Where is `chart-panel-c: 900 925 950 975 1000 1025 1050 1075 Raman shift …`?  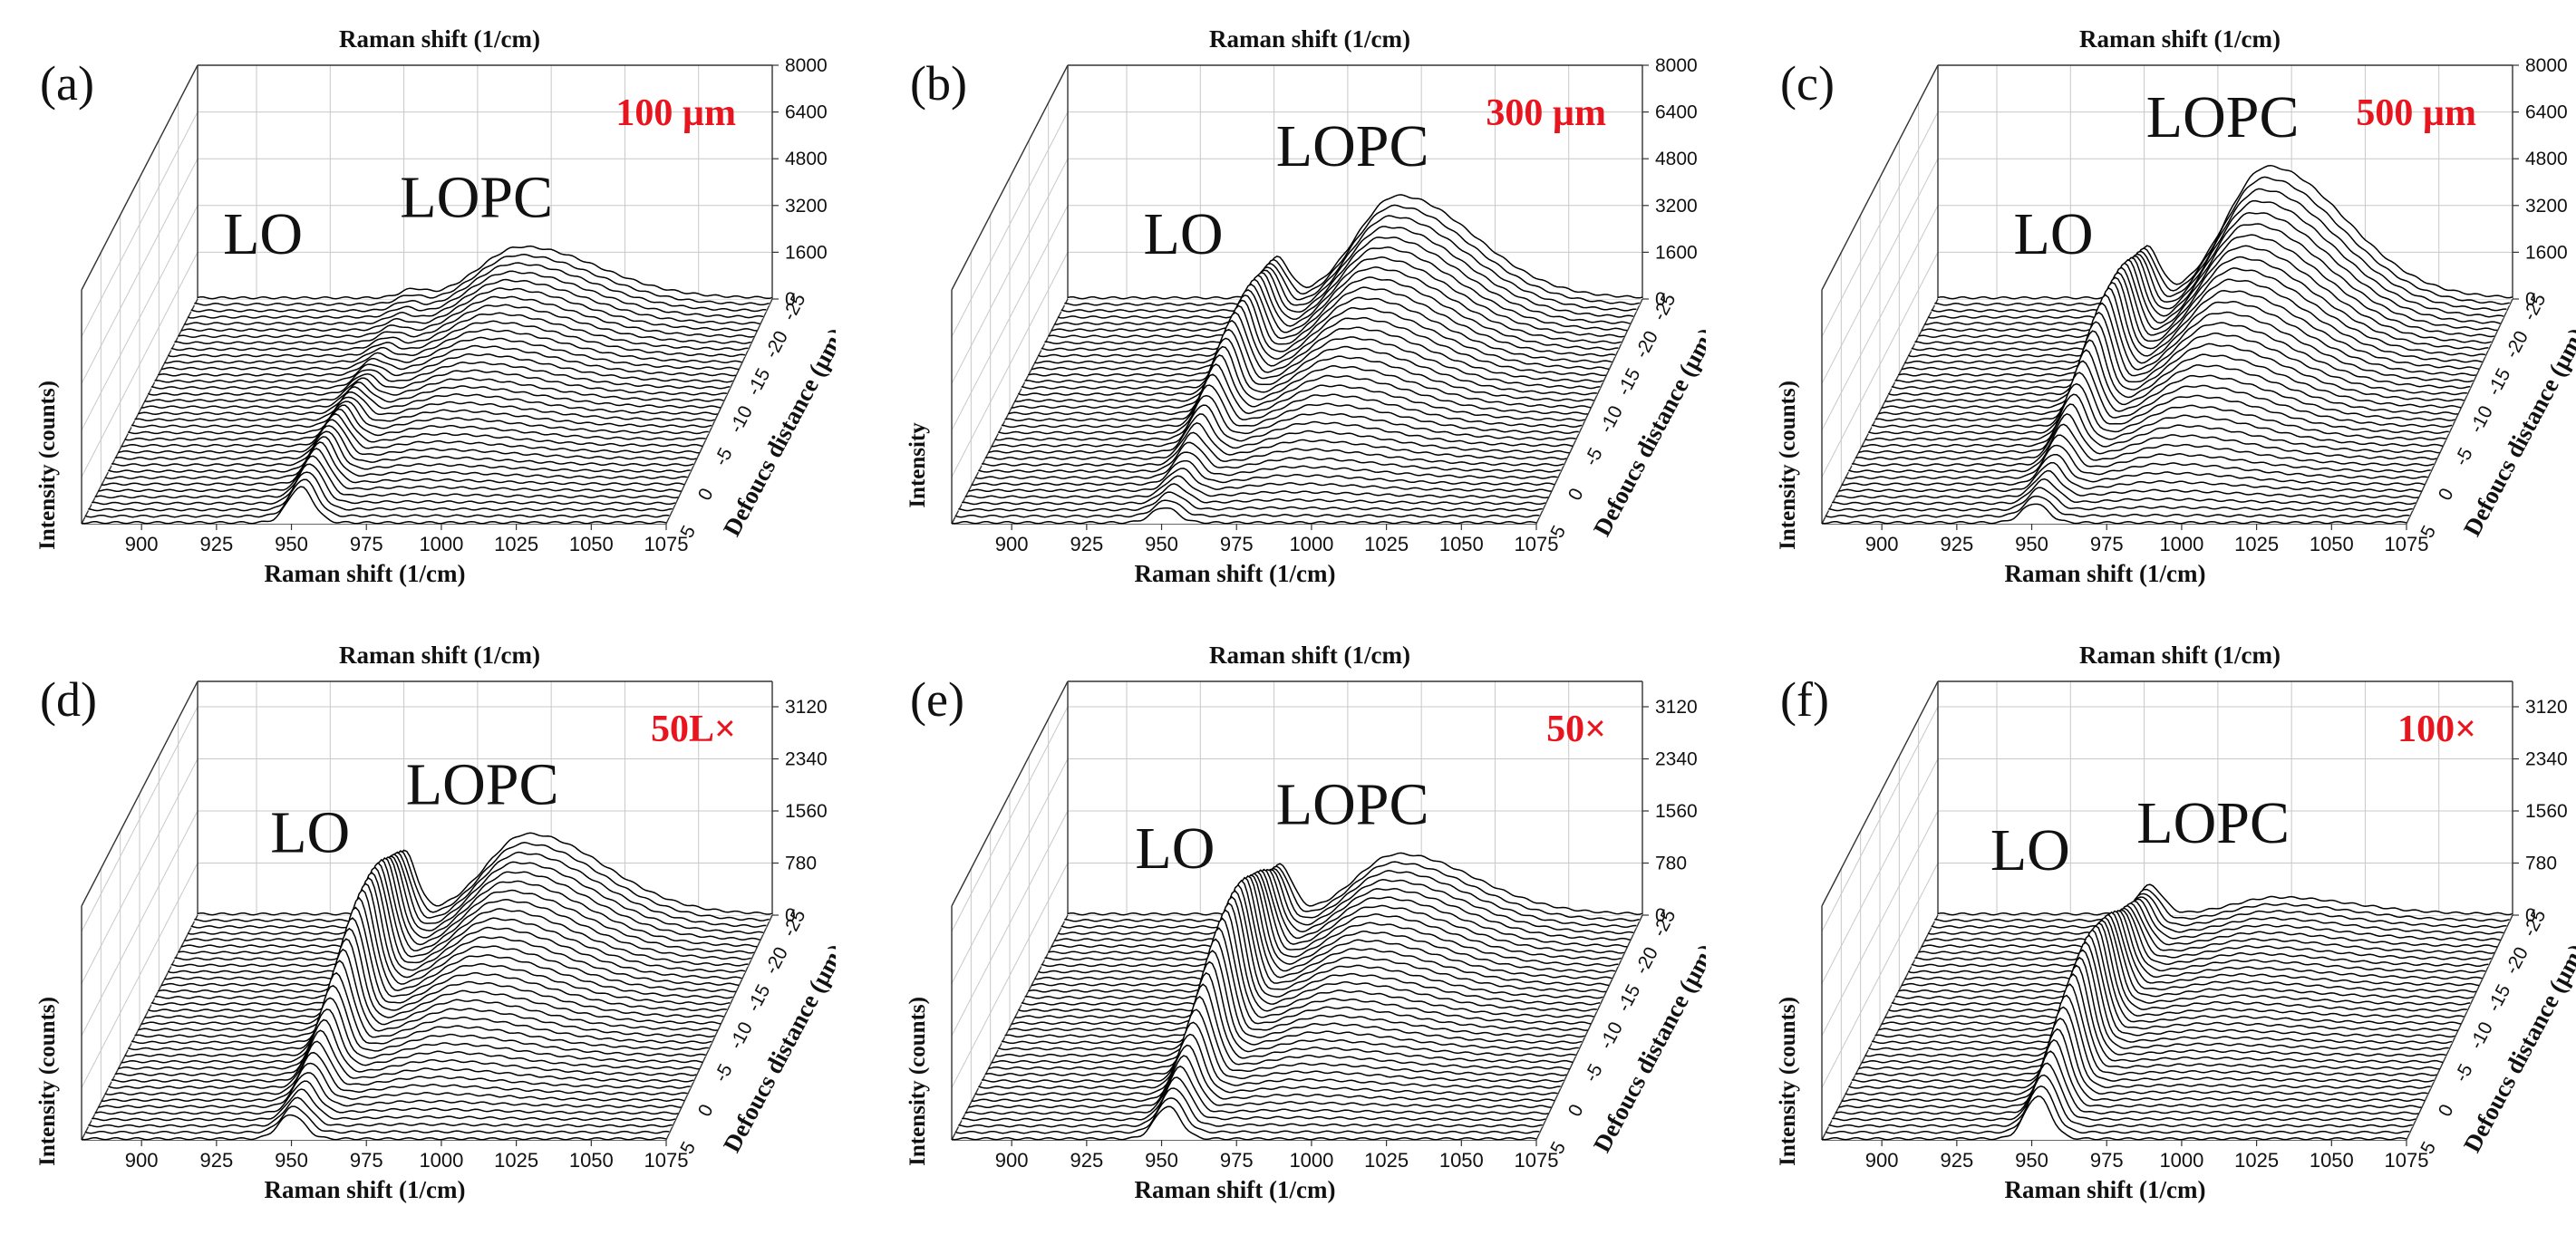 chart-panel-c: 900 925 950 975 1000 1025 1050 1075 Raman shift … is located at coordinates (2176, 306).